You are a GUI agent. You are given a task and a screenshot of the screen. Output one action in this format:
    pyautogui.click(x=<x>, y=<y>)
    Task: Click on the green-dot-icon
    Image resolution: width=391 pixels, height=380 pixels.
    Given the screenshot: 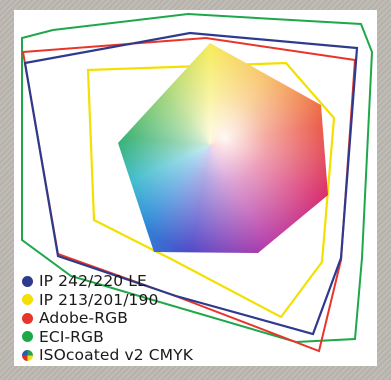 What is the action you would take?
    pyautogui.click(x=27, y=337)
    